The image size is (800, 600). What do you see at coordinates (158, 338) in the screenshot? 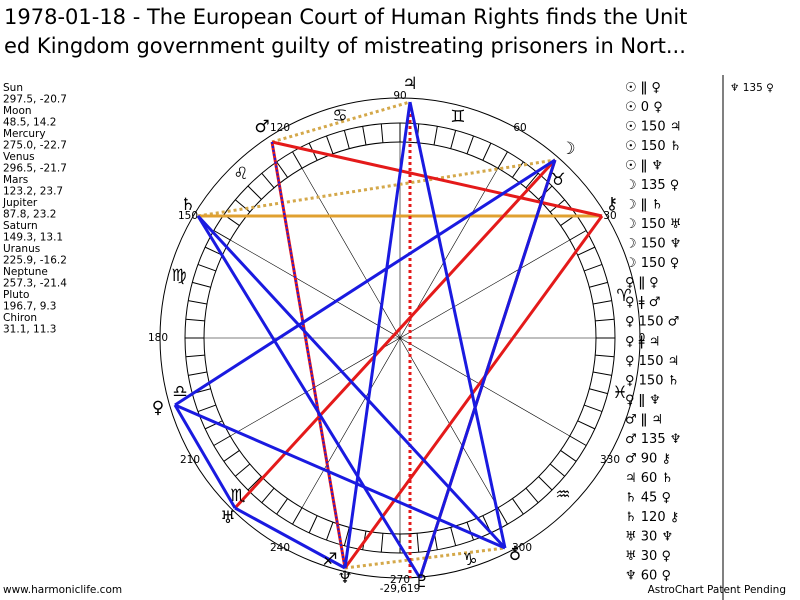
I see `degree-label: 180` at bounding box center [158, 338].